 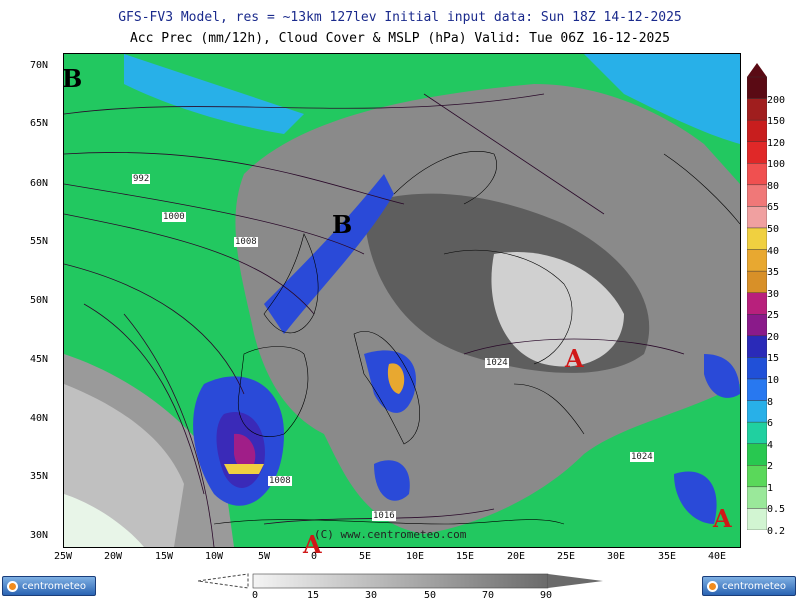 What do you see at coordinates (776, 165) in the screenshot?
I see `colorbar-label: 100` at bounding box center [776, 165].